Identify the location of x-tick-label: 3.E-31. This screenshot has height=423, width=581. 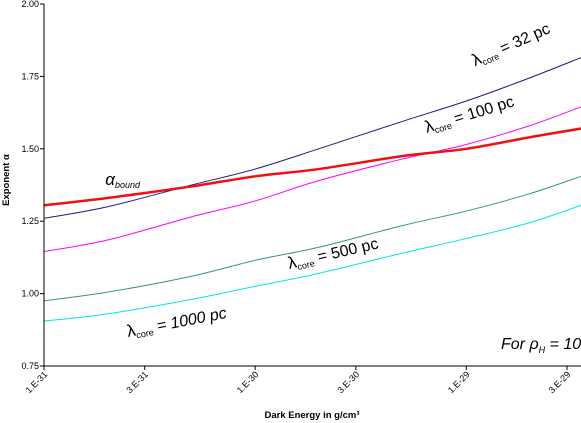
(137, 382).